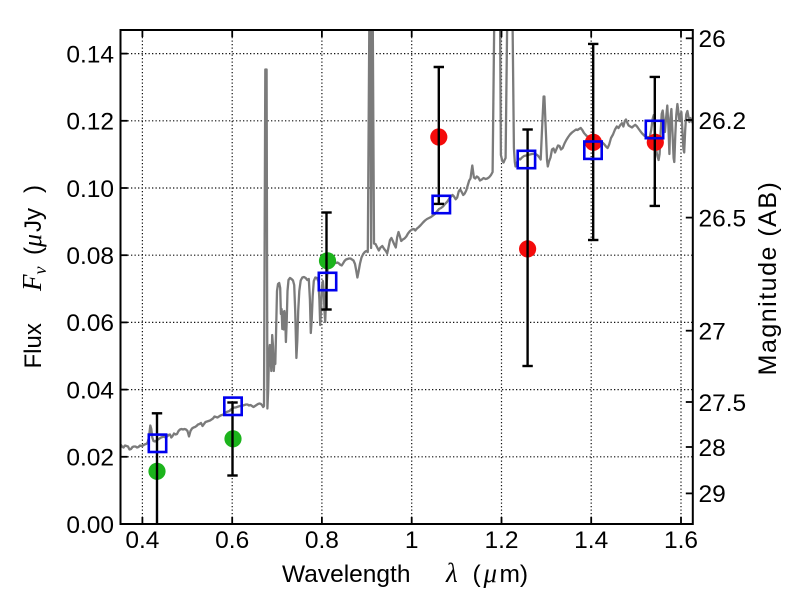 This screenshot has height=605, width=800. I want to click on svg-text: FluxFν(μJy), so click(33, 277).